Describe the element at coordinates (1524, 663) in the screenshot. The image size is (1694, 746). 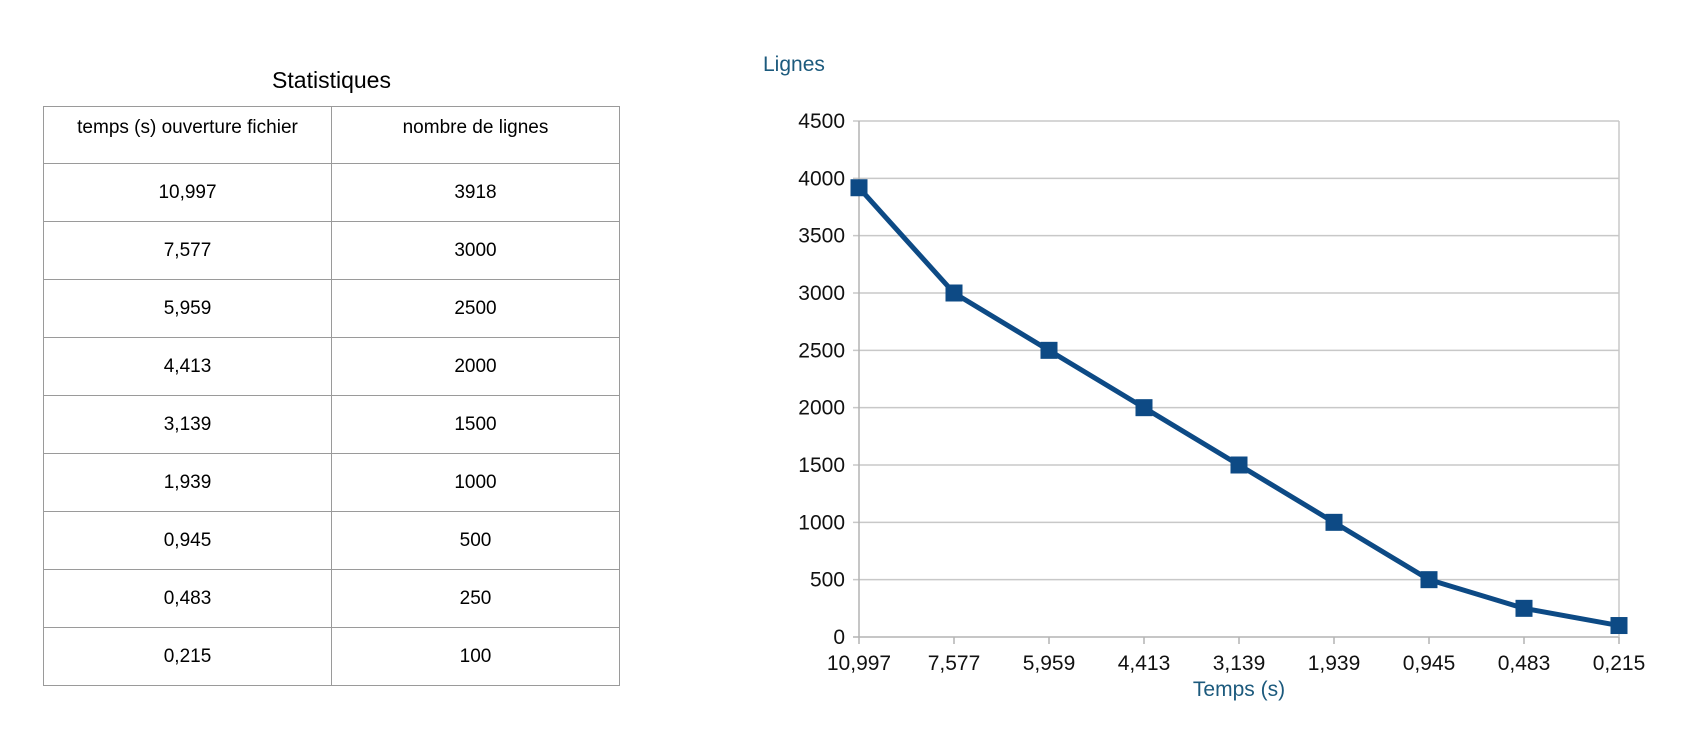
I see `x-tick-label: 0,483` at that location.